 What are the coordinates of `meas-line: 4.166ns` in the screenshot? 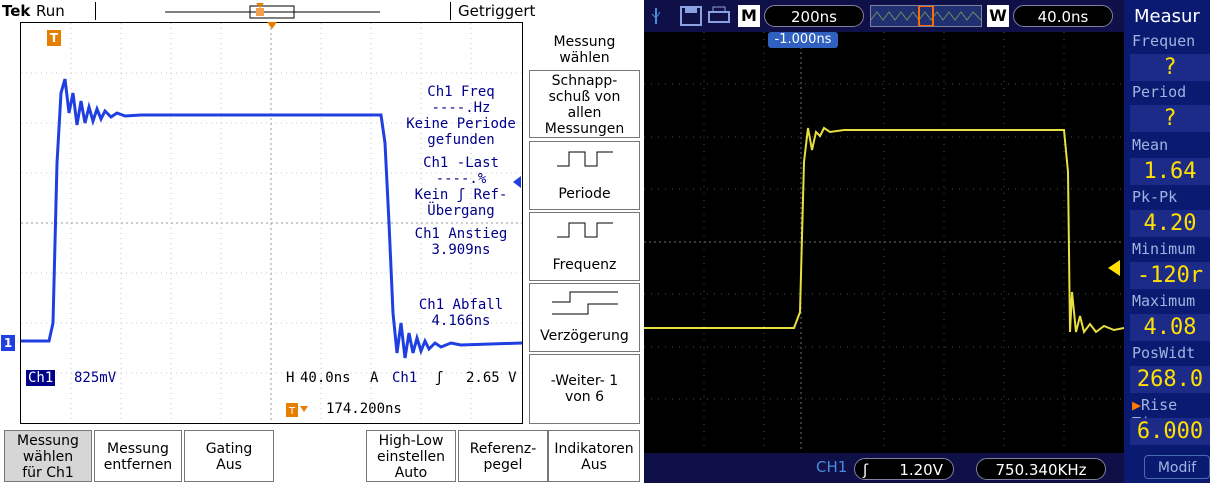 It's located at (461, 321).